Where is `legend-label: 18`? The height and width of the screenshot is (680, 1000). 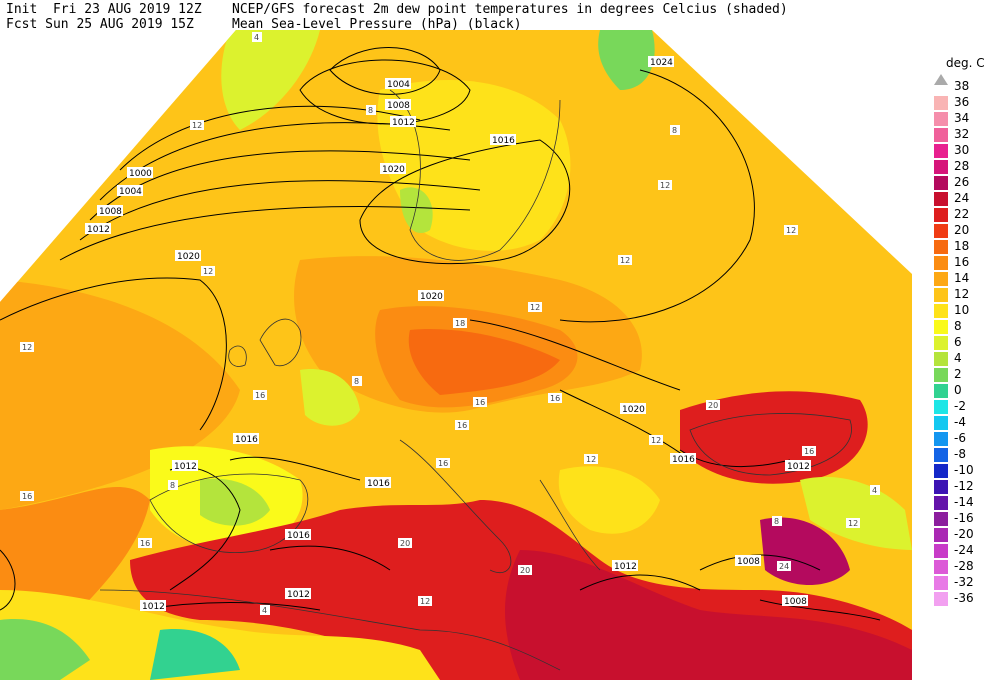
legend-label: 18 is located at coordinates (962, 246).